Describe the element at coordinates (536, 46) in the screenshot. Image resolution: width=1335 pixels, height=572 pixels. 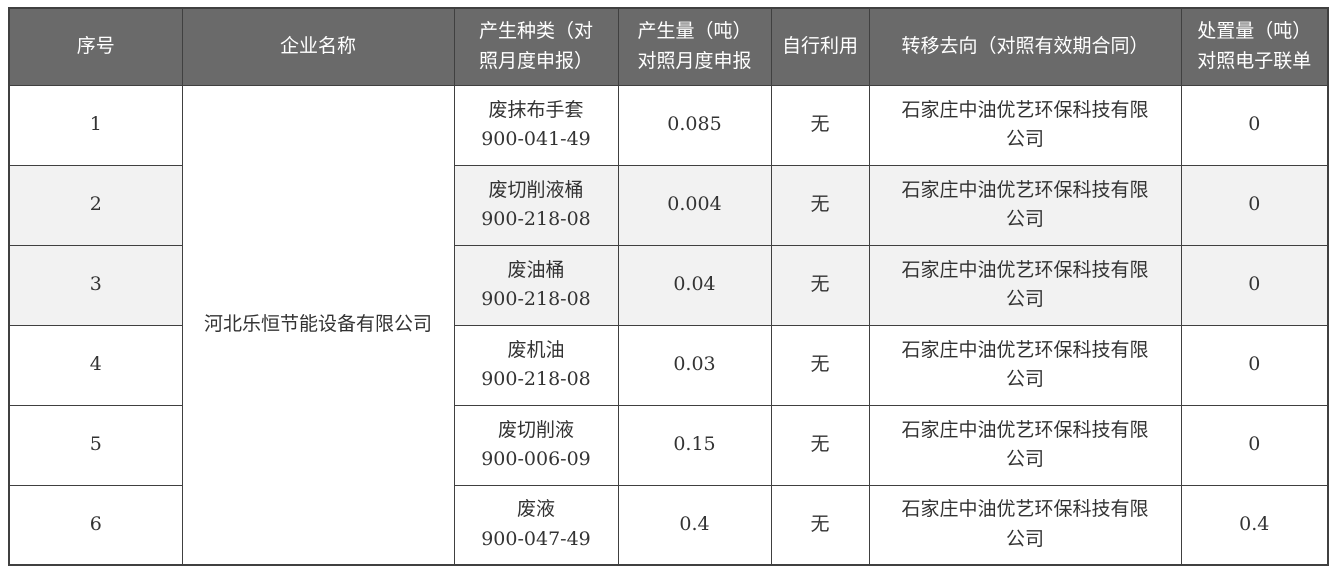
I see `header-waste-type: 产生种类（对 照月度申报）` at that location.